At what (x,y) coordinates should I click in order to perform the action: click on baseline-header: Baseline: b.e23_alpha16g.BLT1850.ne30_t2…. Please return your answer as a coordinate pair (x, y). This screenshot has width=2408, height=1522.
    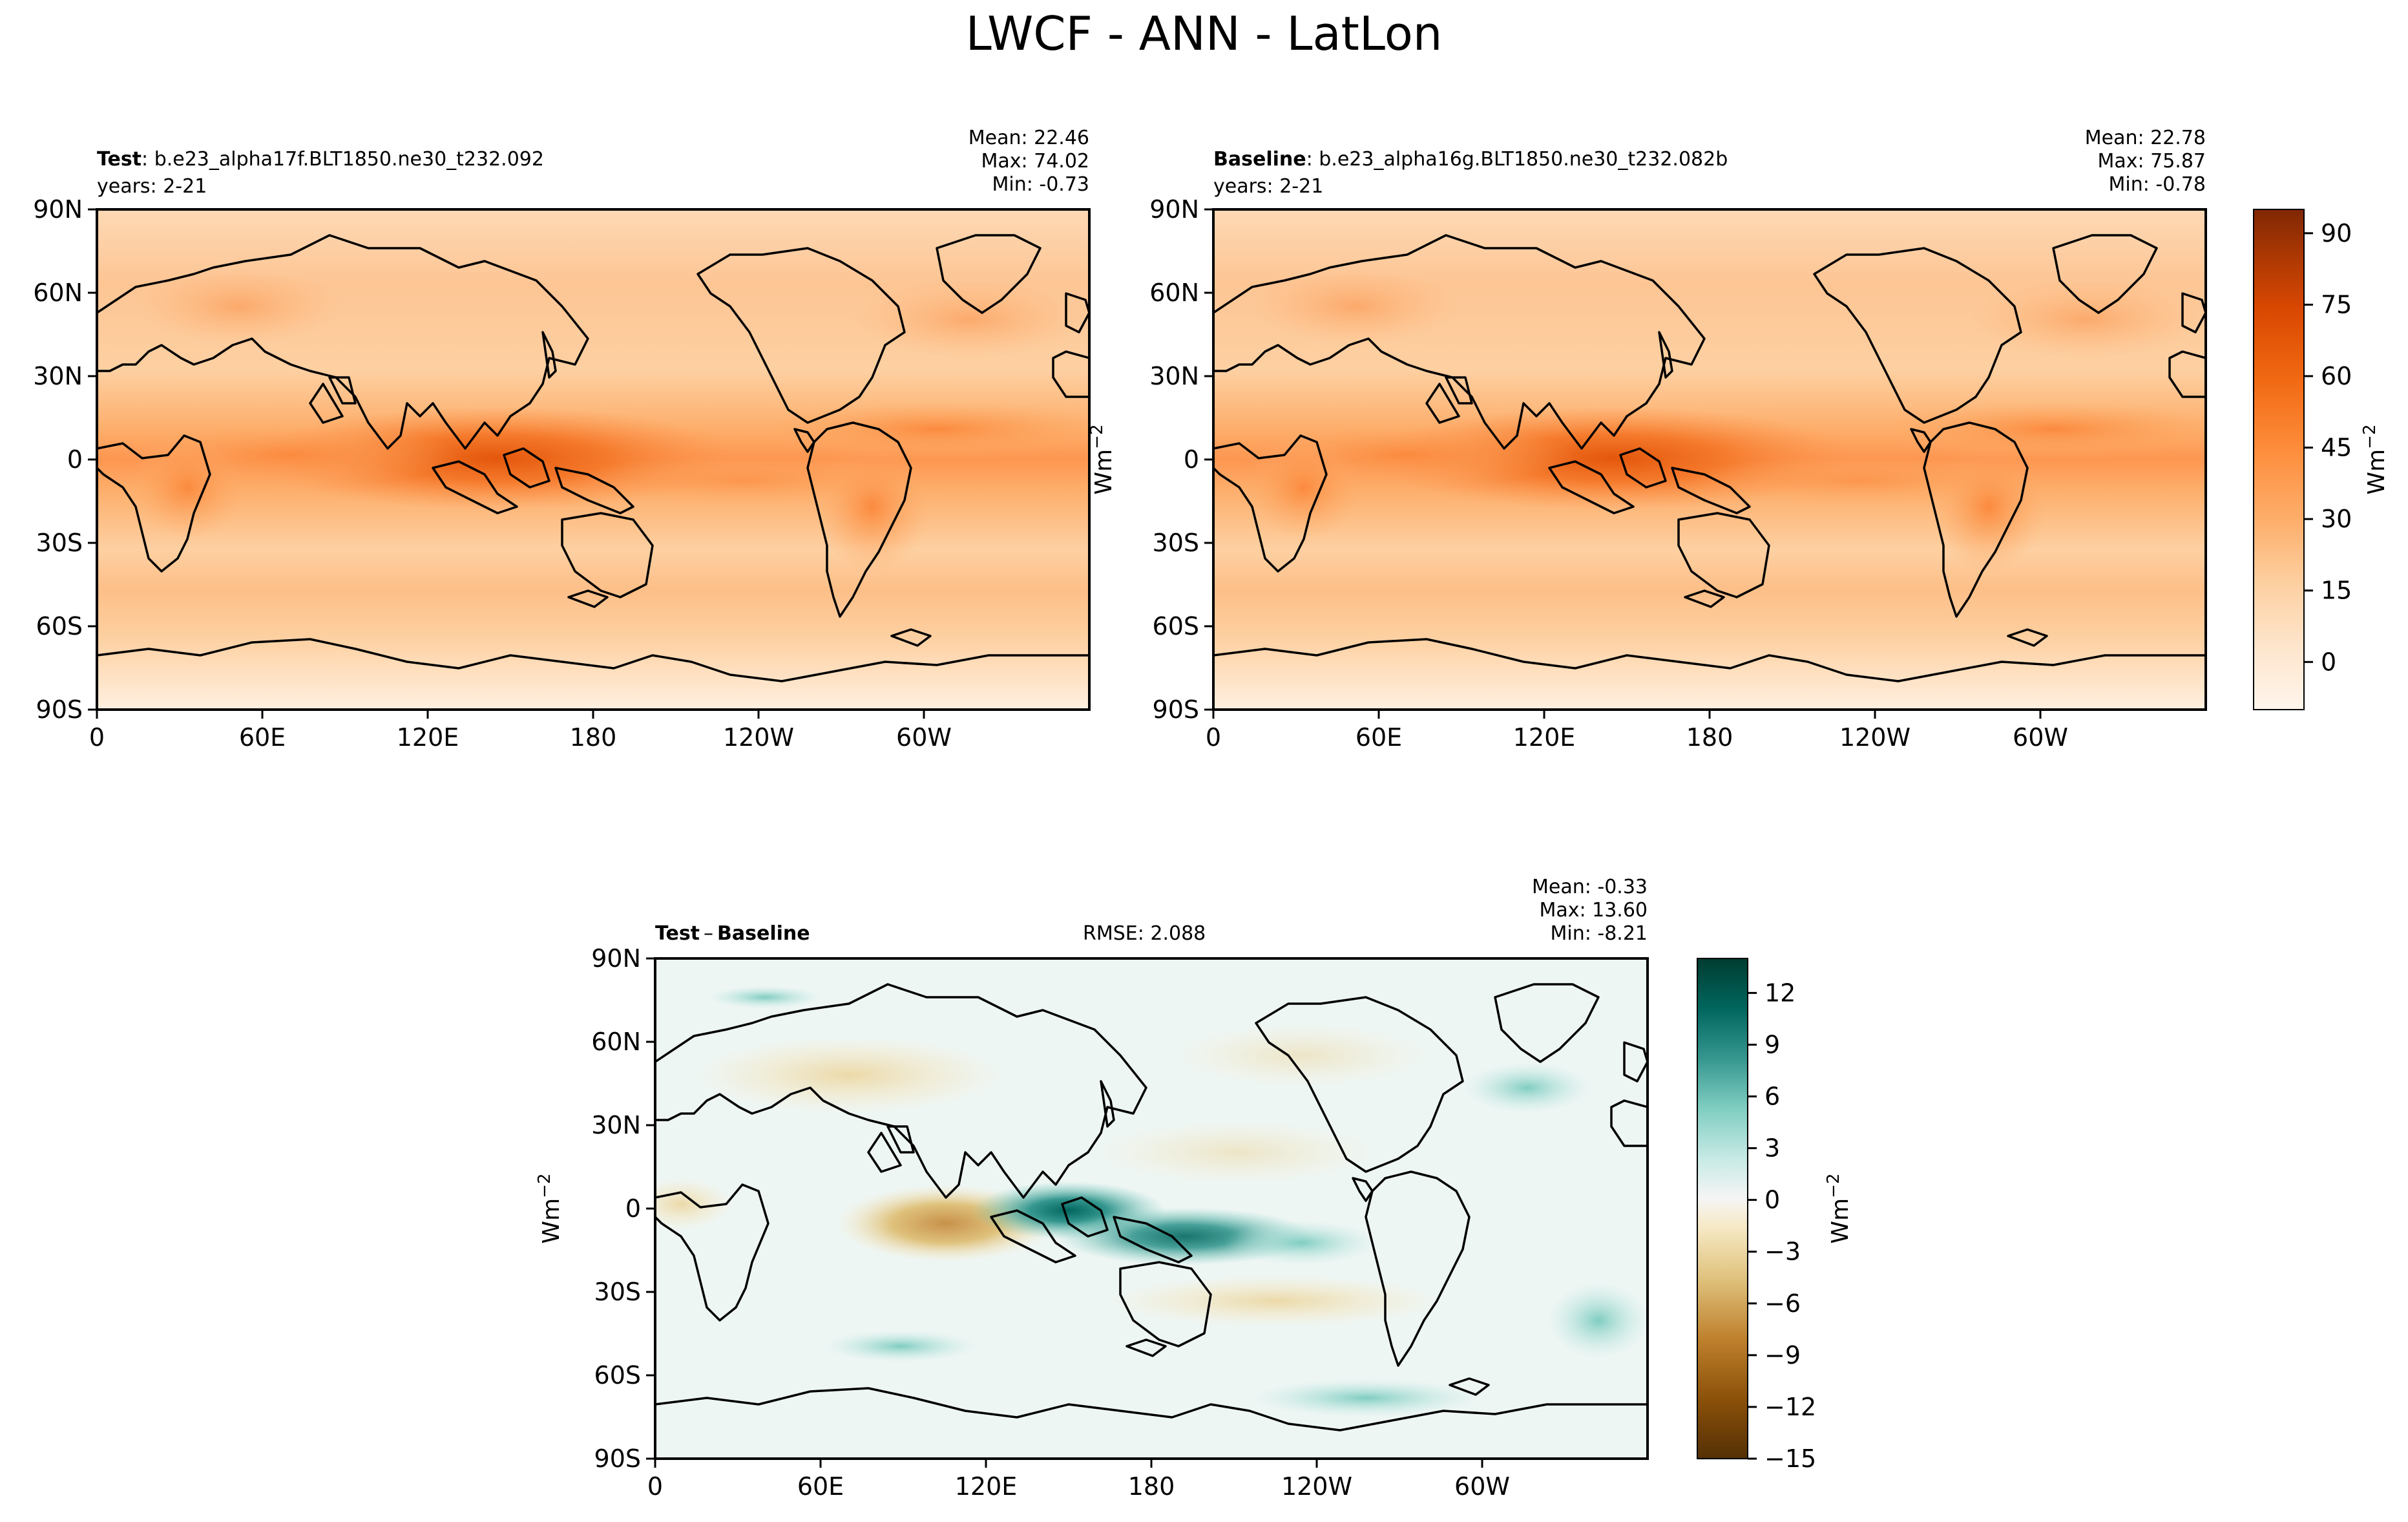
    Looking at the image, I should click on (1470, 159).